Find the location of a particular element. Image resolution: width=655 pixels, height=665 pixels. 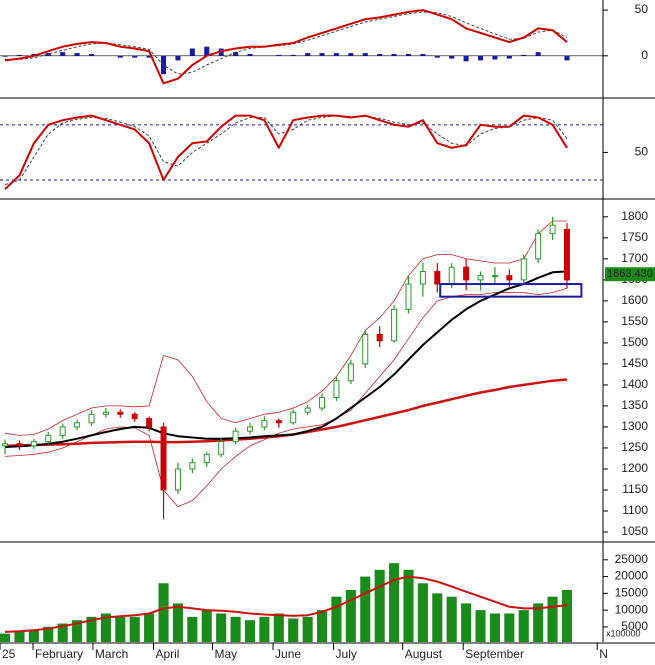

y-tick-label: 1400 is located at coordinates (634, 384).